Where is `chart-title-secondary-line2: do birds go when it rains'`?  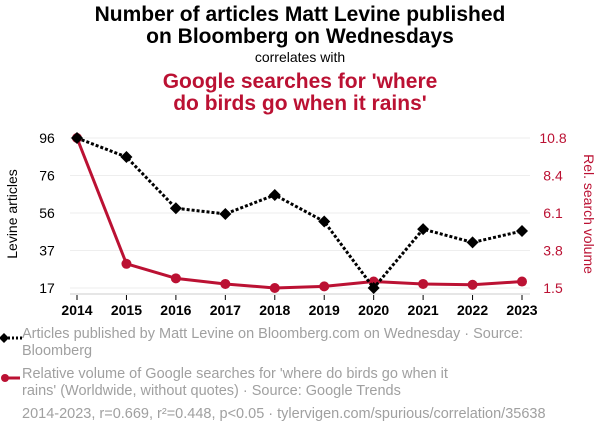 chart-title-secondary-line2: do birds go when it rains' is located at coordinates (300, 103).